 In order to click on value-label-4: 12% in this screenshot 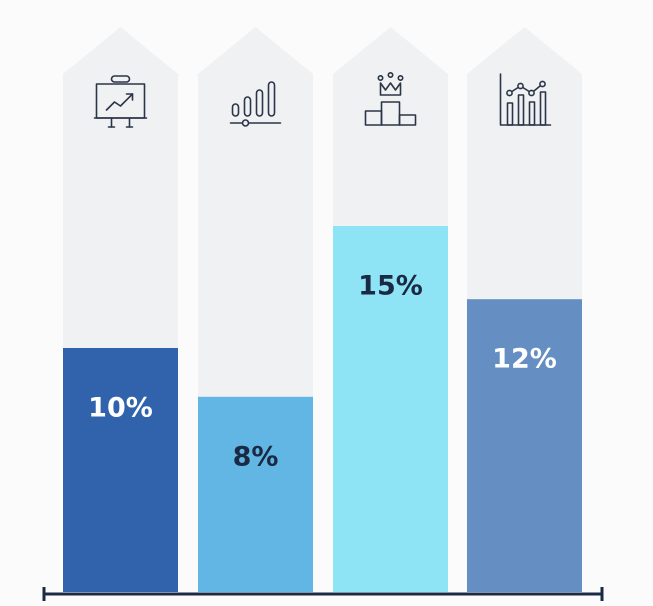, I will do `click(524, 359)`.